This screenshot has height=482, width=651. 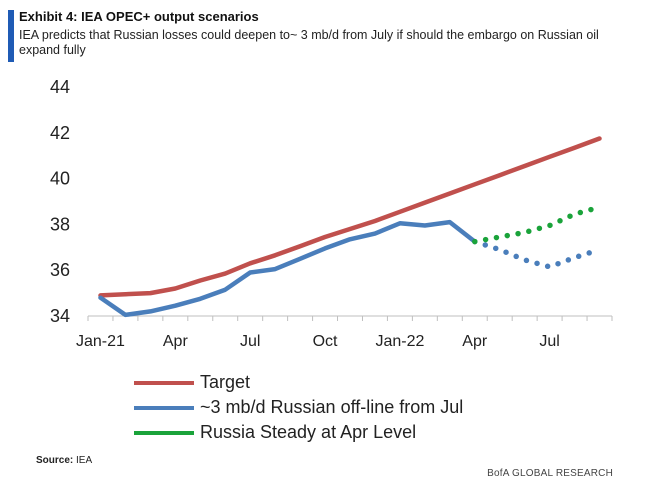 I want to click on x-axis-ticks: Jan-21 Apr Jul Oct Jan-22 Apr Jul, so click(x=318, y=341).